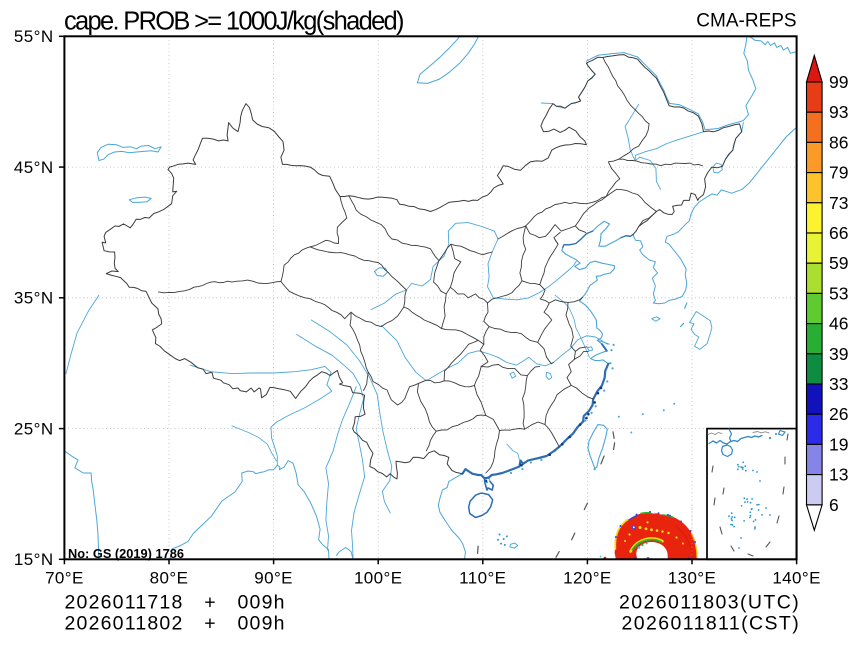 The image size is (860, 647). What do you see at coordinates (34, 36) in the screenshot?
I see `svg-text: 55°N` at bounding box center [34, 36].